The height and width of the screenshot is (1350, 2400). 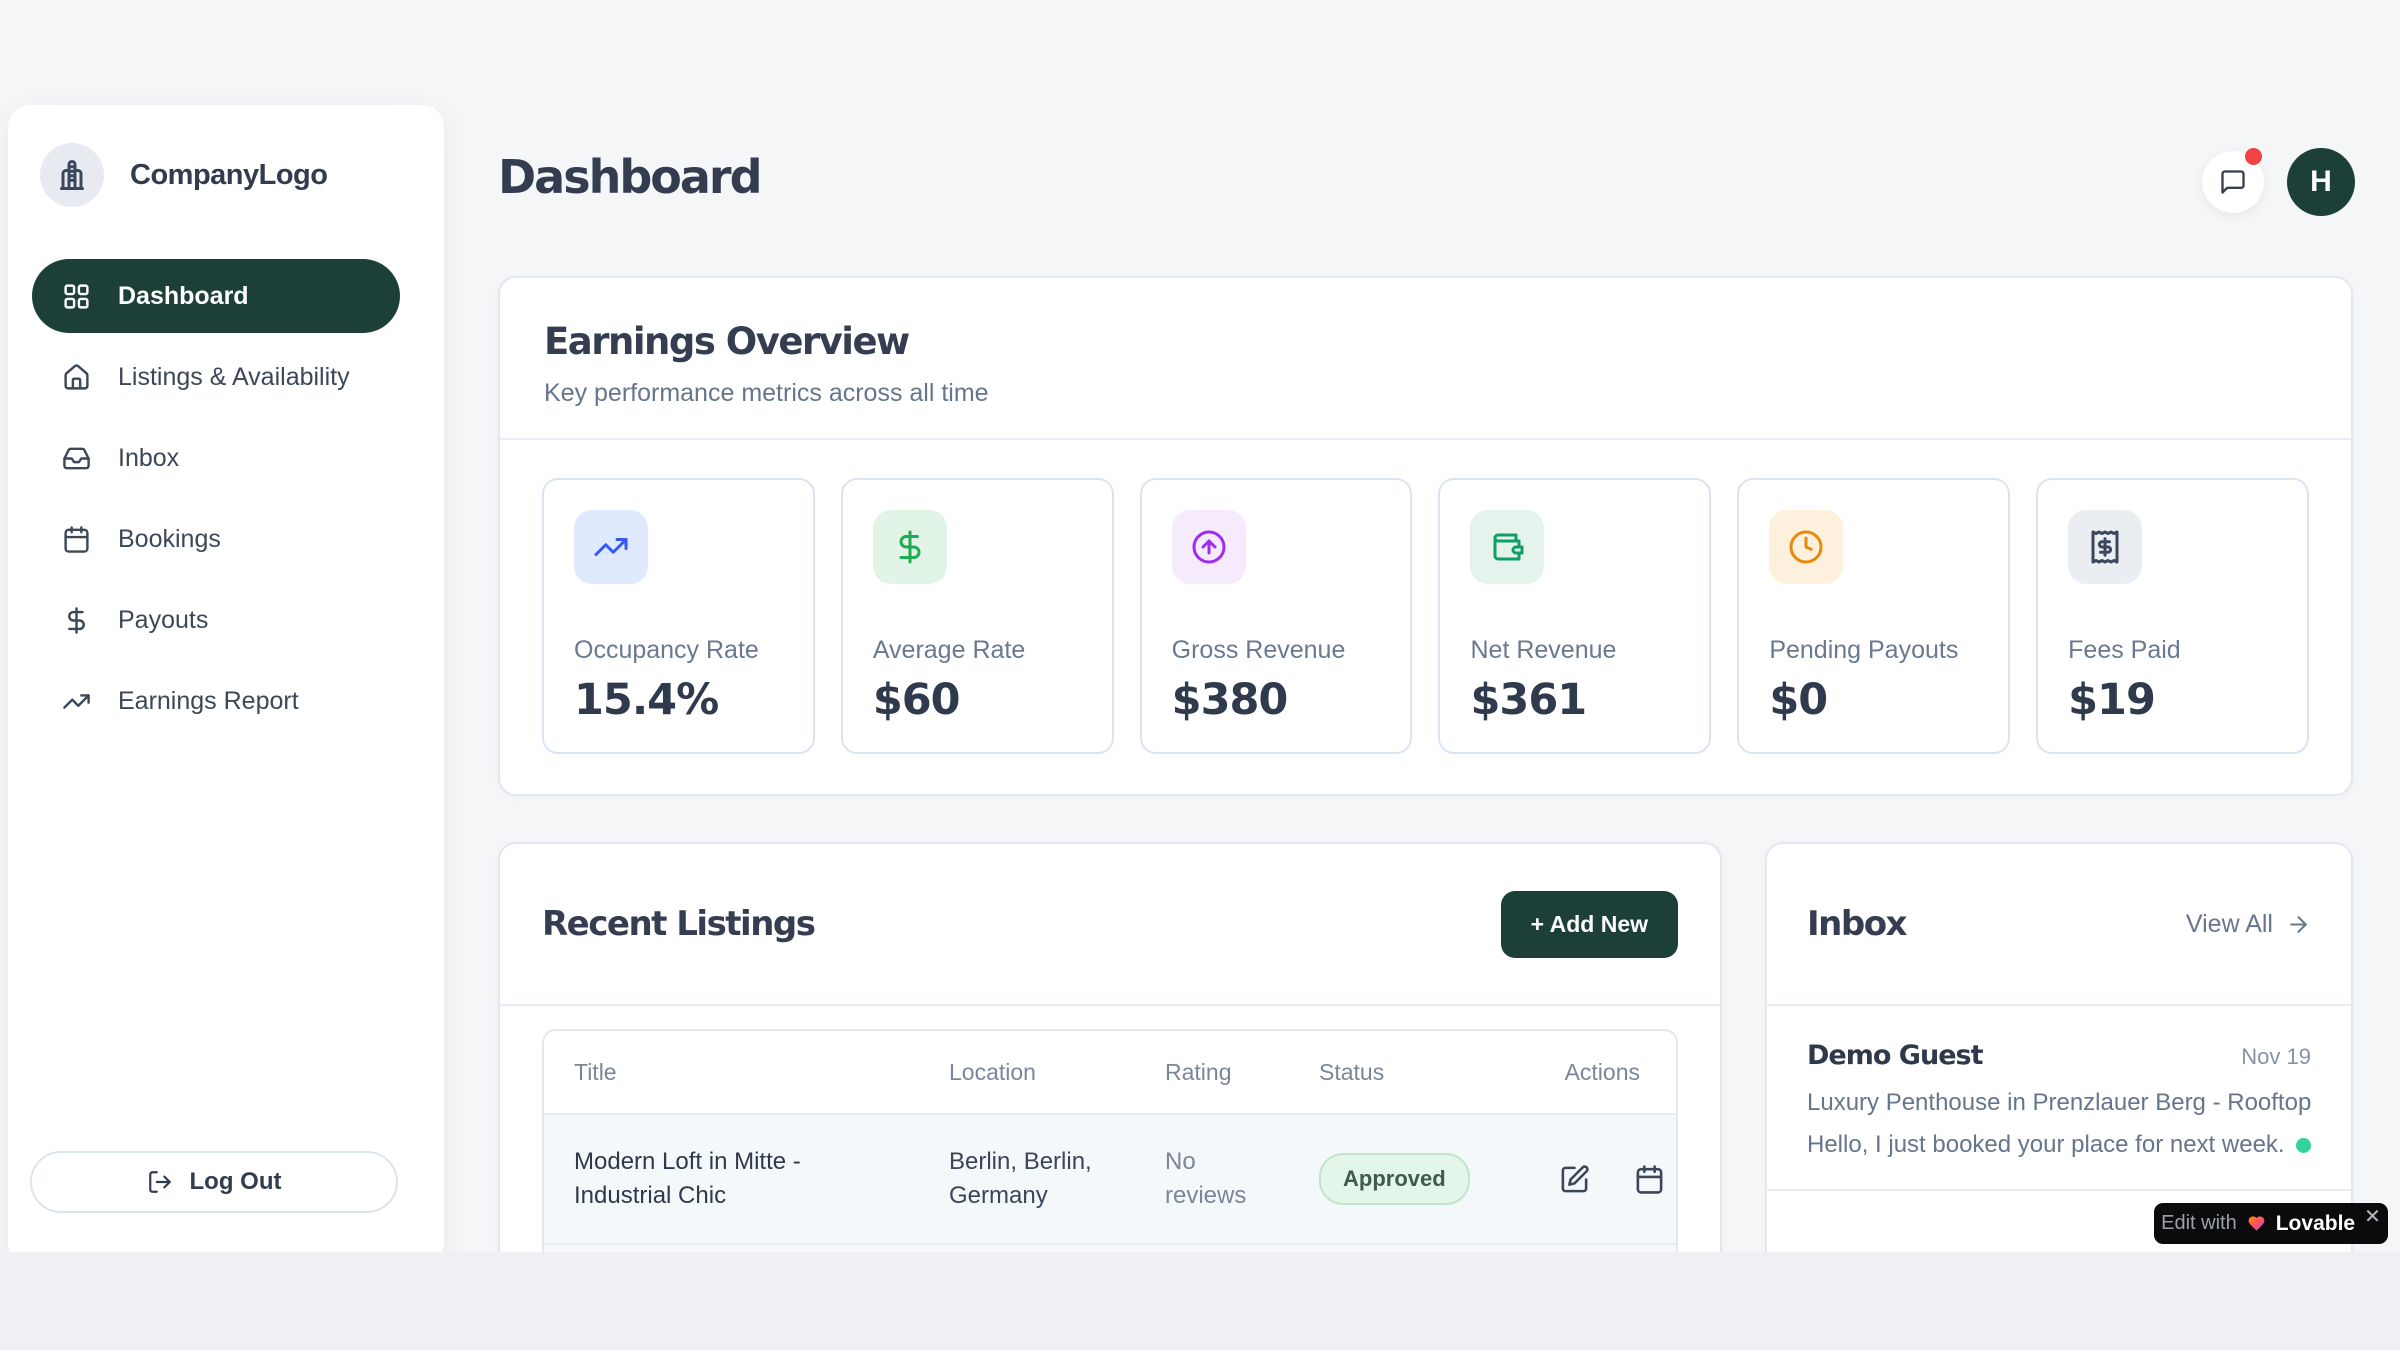 What do you see at coordinates (183, 295) in the screenshot?
I see `sidebar-item-label: Dashboard` at bounding box center [183, 295].